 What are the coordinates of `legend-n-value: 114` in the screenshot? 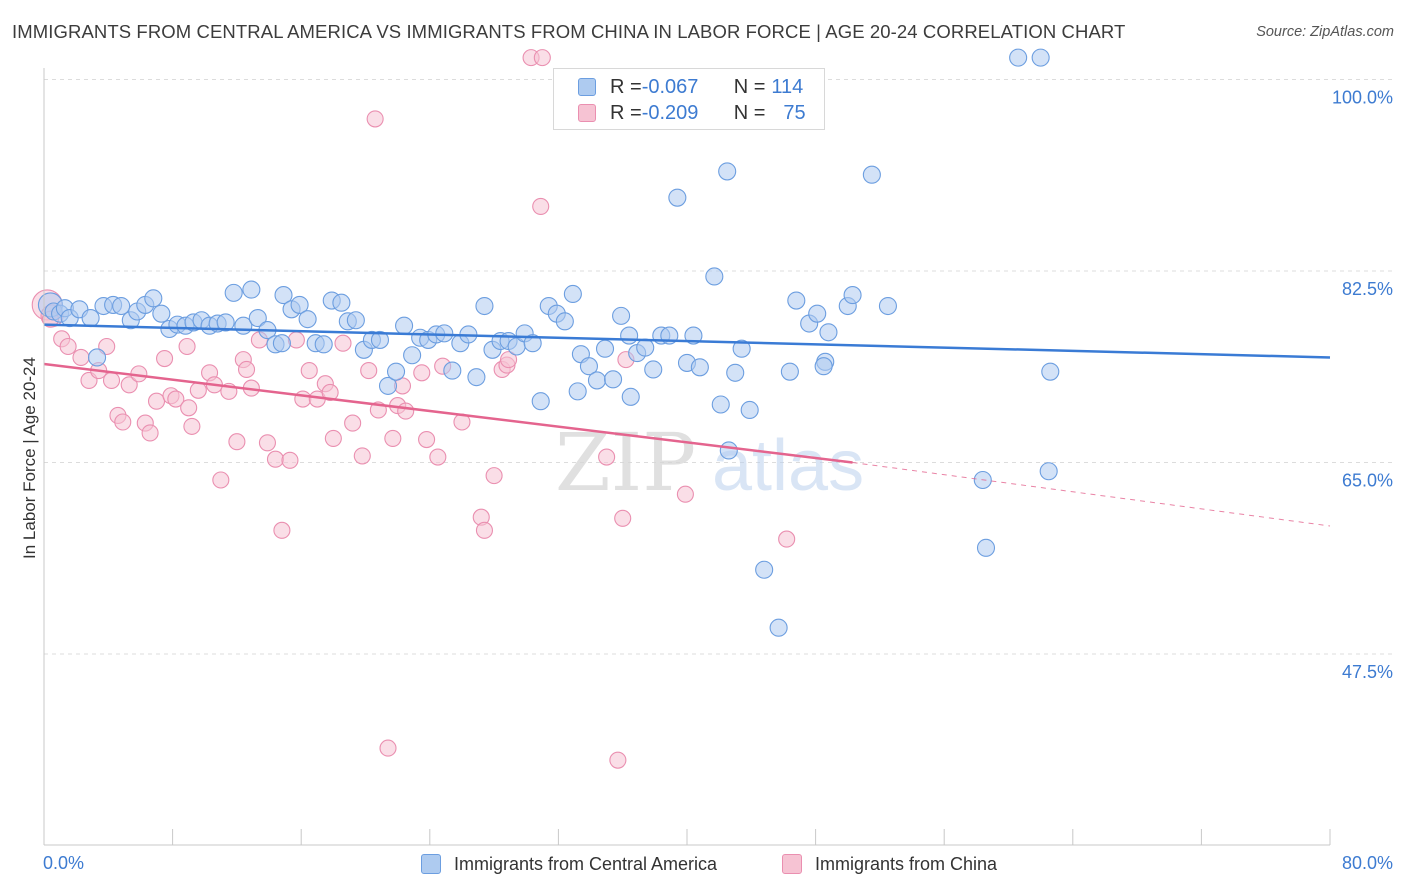 It's located at (787, 86).